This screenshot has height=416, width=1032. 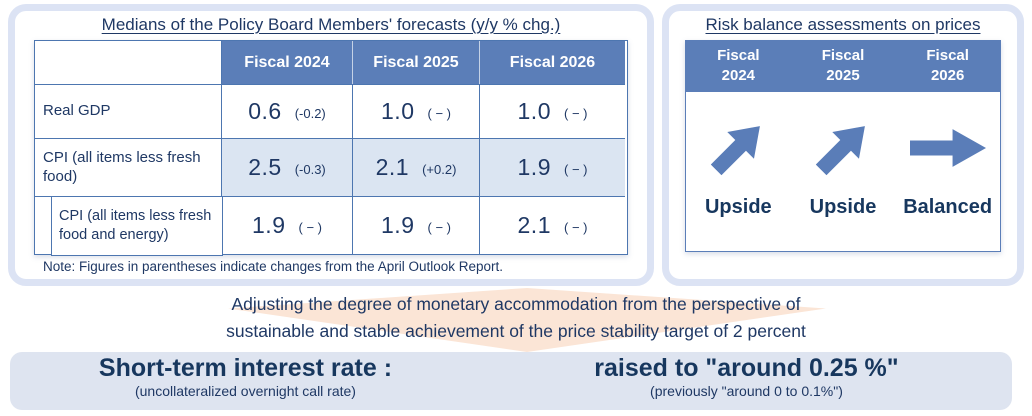 What do you see at coordinates (843, 75) in the screenshot?
I see `header-line: 2025` at bounding box center [843, 75].